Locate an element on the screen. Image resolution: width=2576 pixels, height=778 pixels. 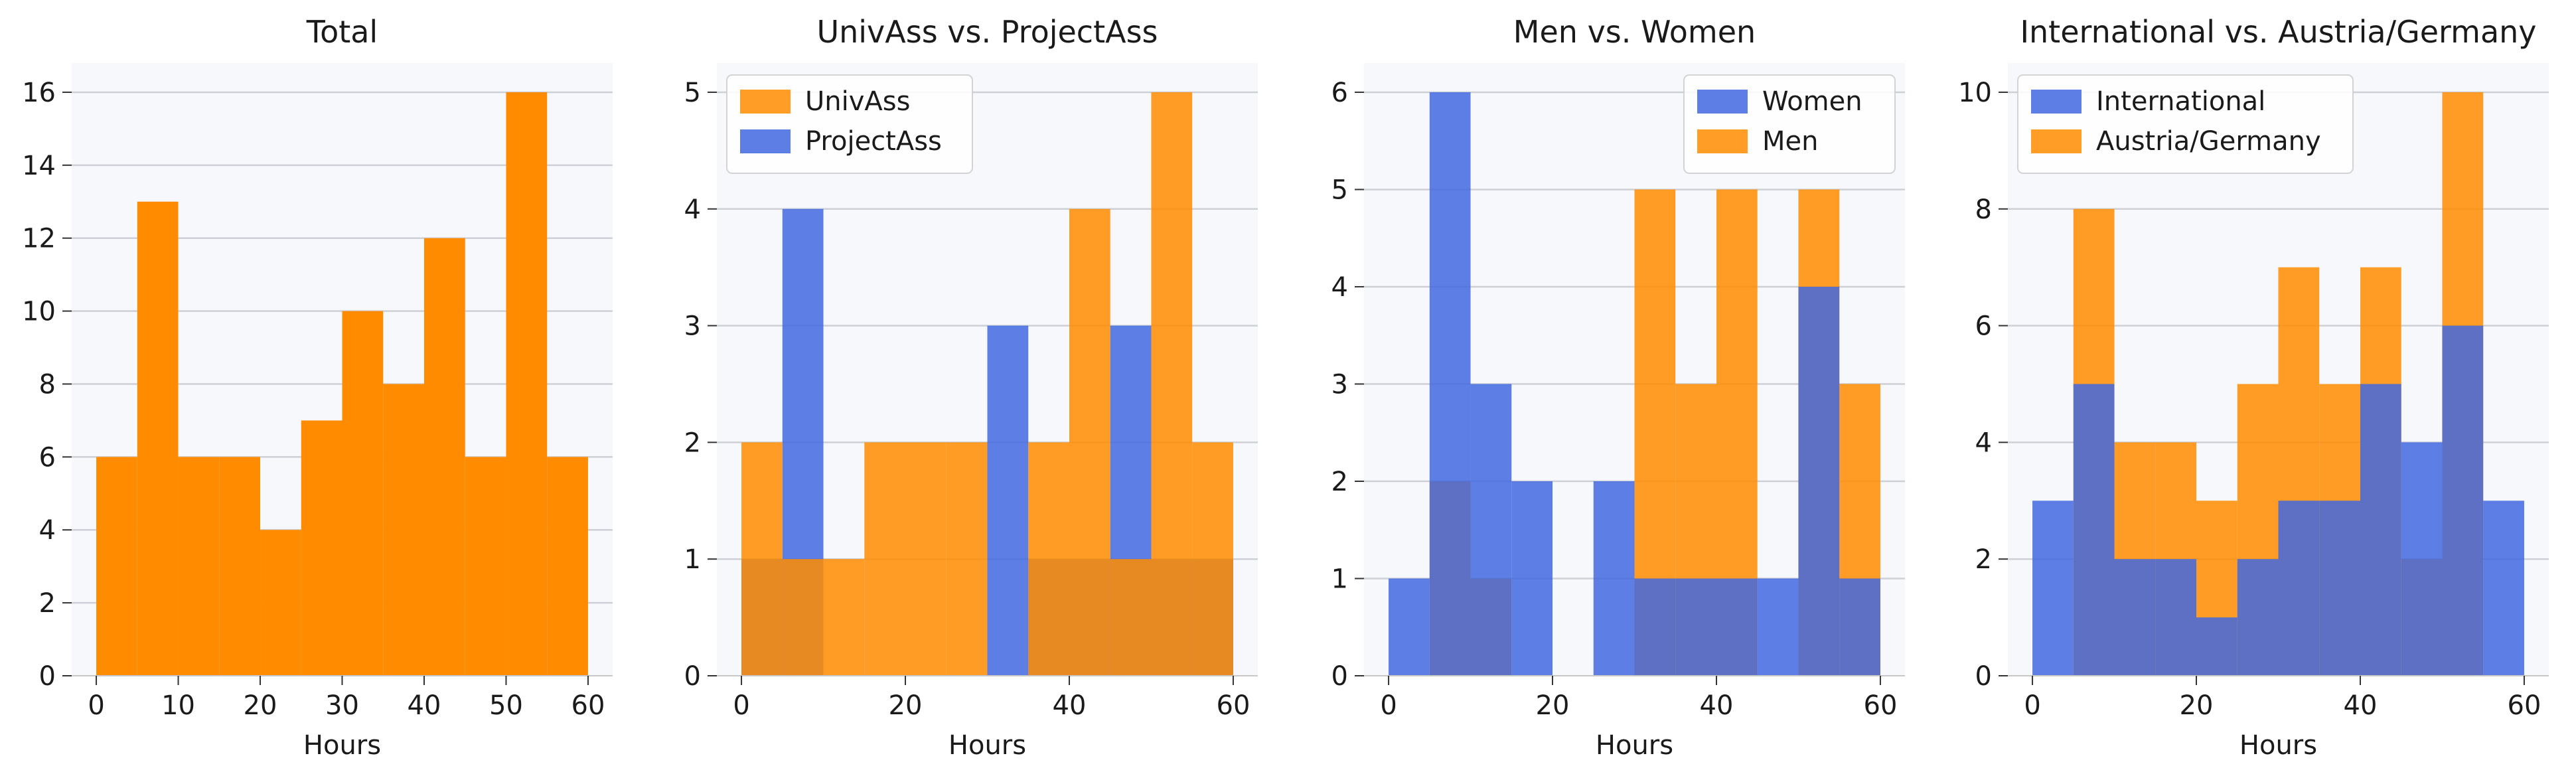
chart-title: International vs. Austria/Germany is located at coordinates (2278, 32).